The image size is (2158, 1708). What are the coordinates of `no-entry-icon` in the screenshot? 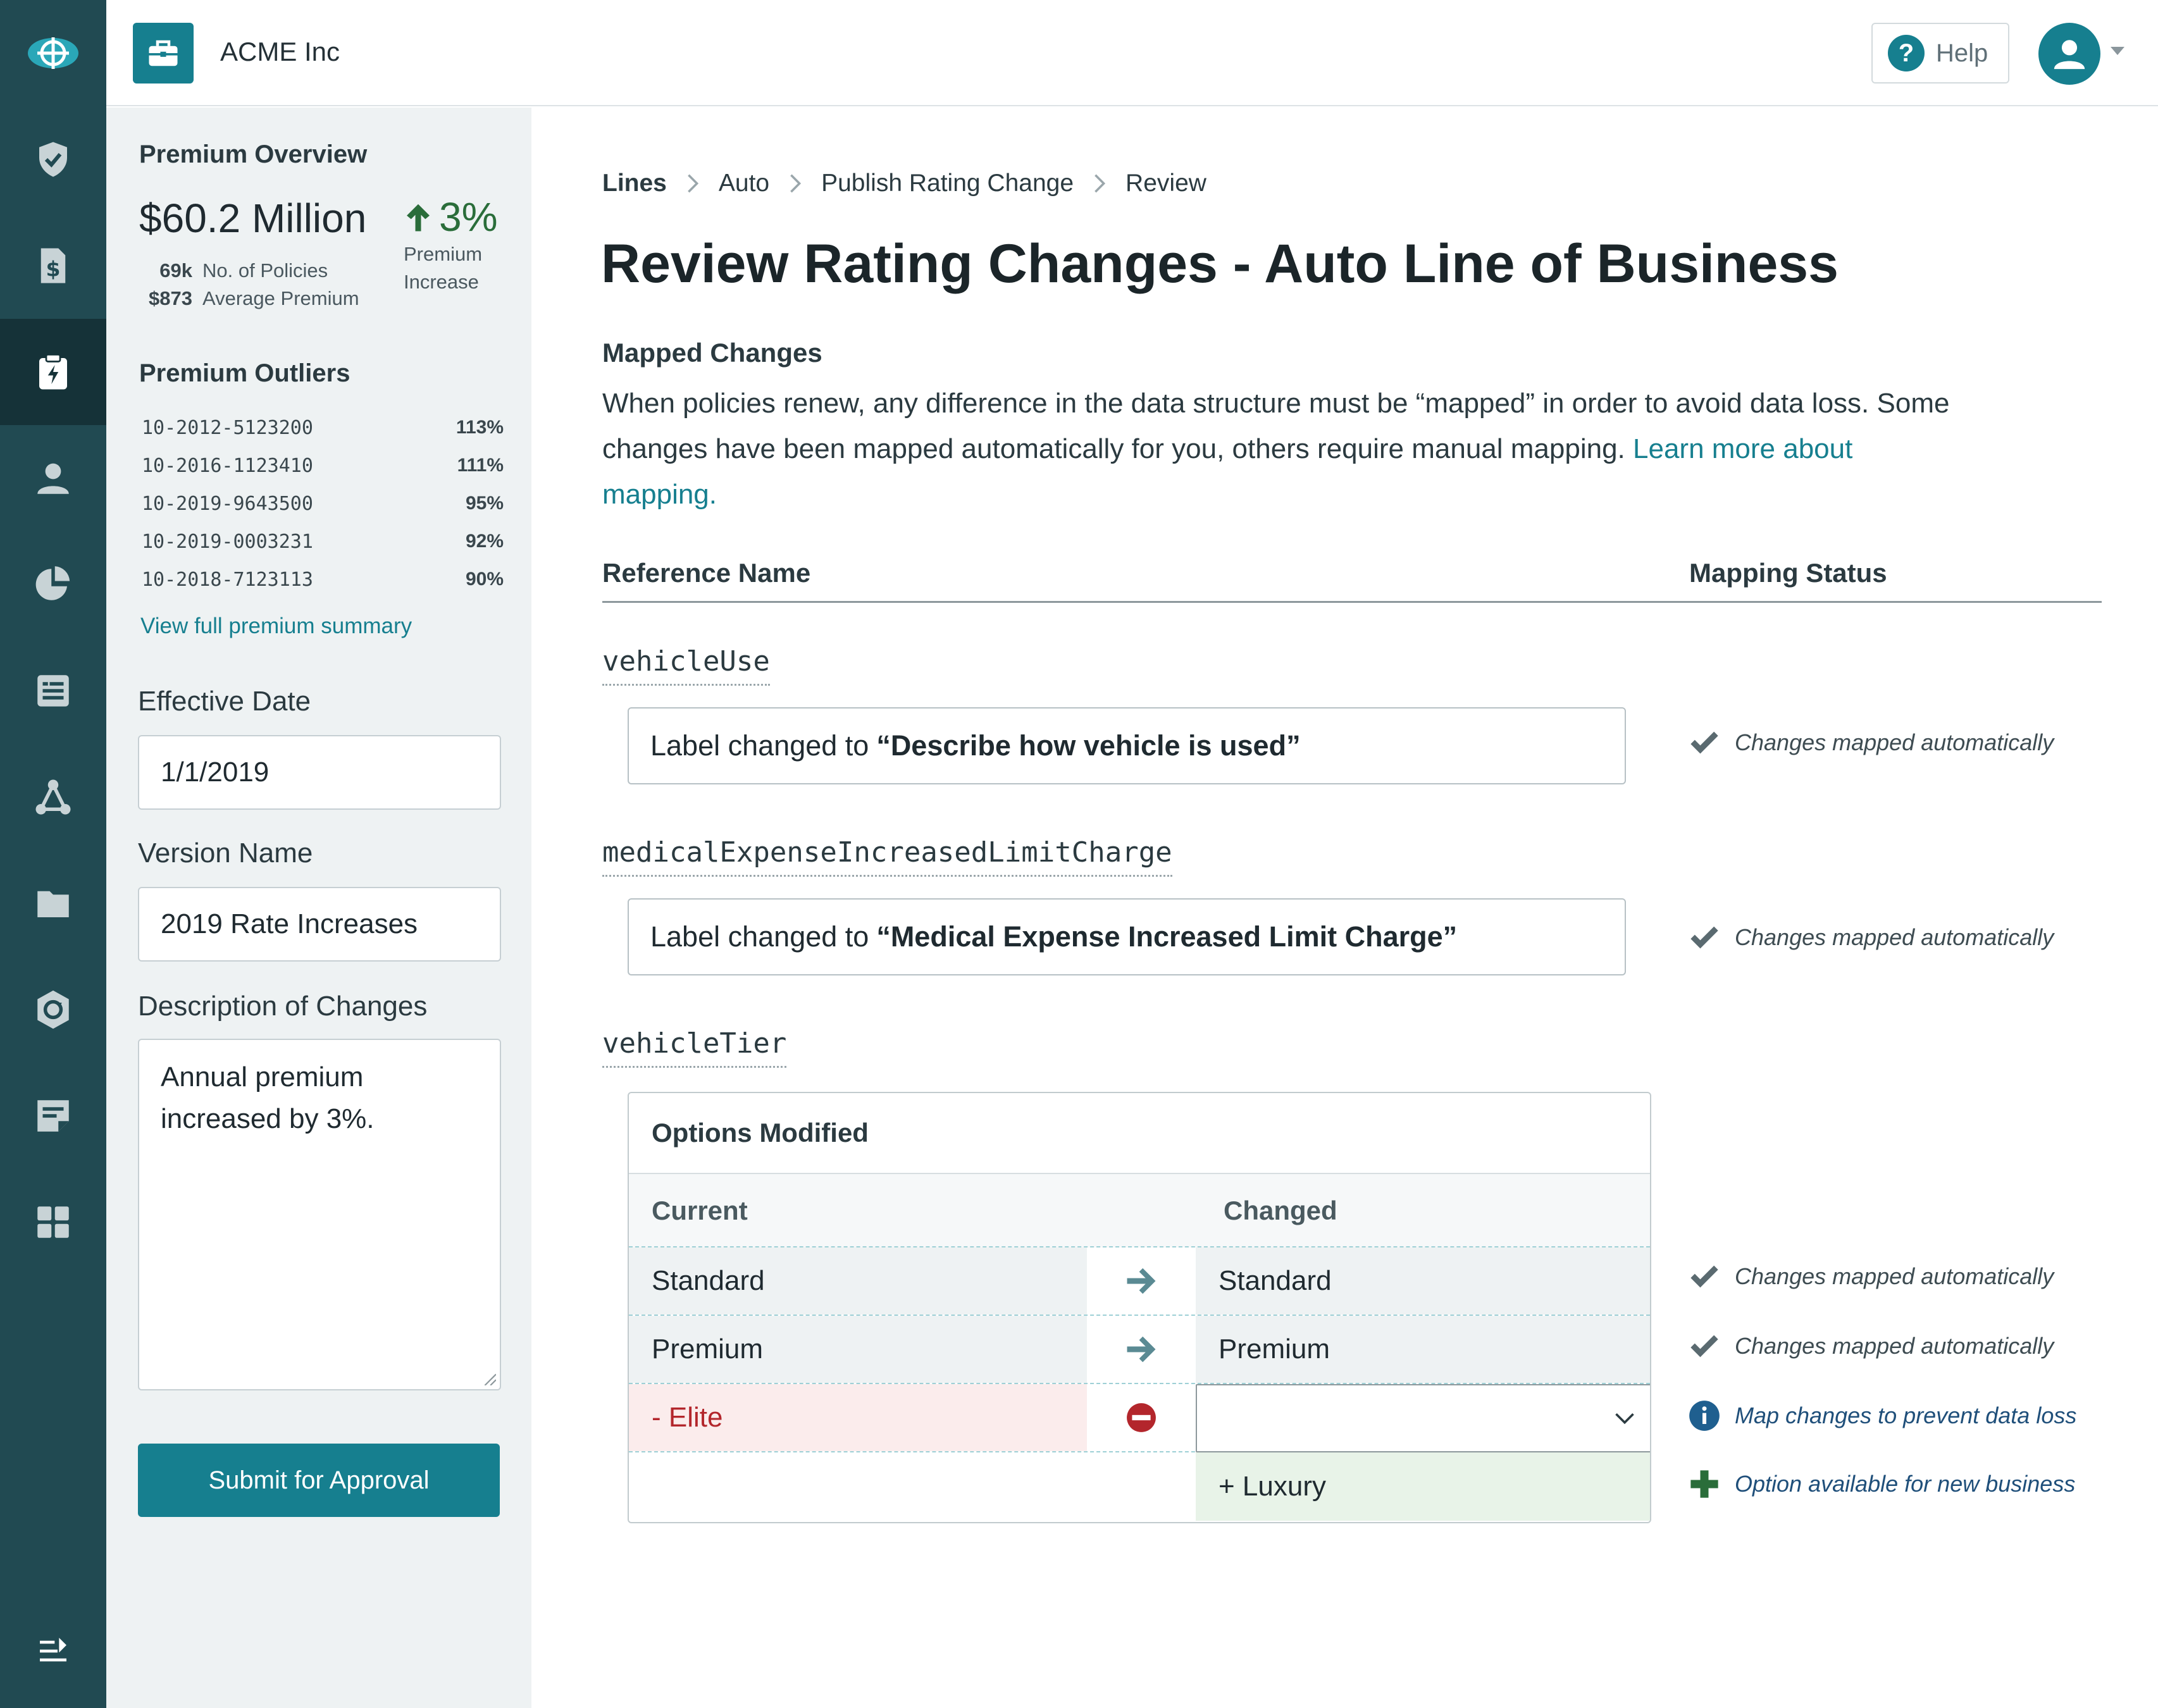 It's located at (1141, 1417).